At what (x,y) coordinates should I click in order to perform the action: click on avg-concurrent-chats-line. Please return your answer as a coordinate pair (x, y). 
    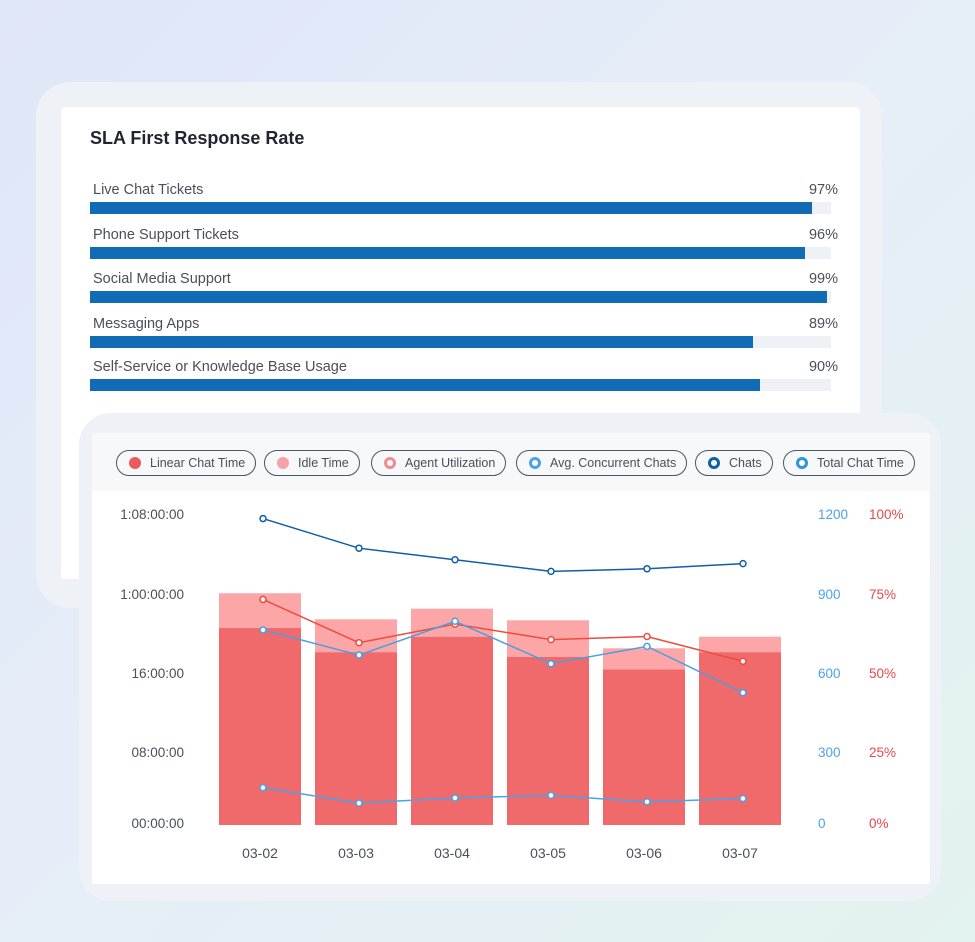
    Looking at the image, I should click on (503, 795).